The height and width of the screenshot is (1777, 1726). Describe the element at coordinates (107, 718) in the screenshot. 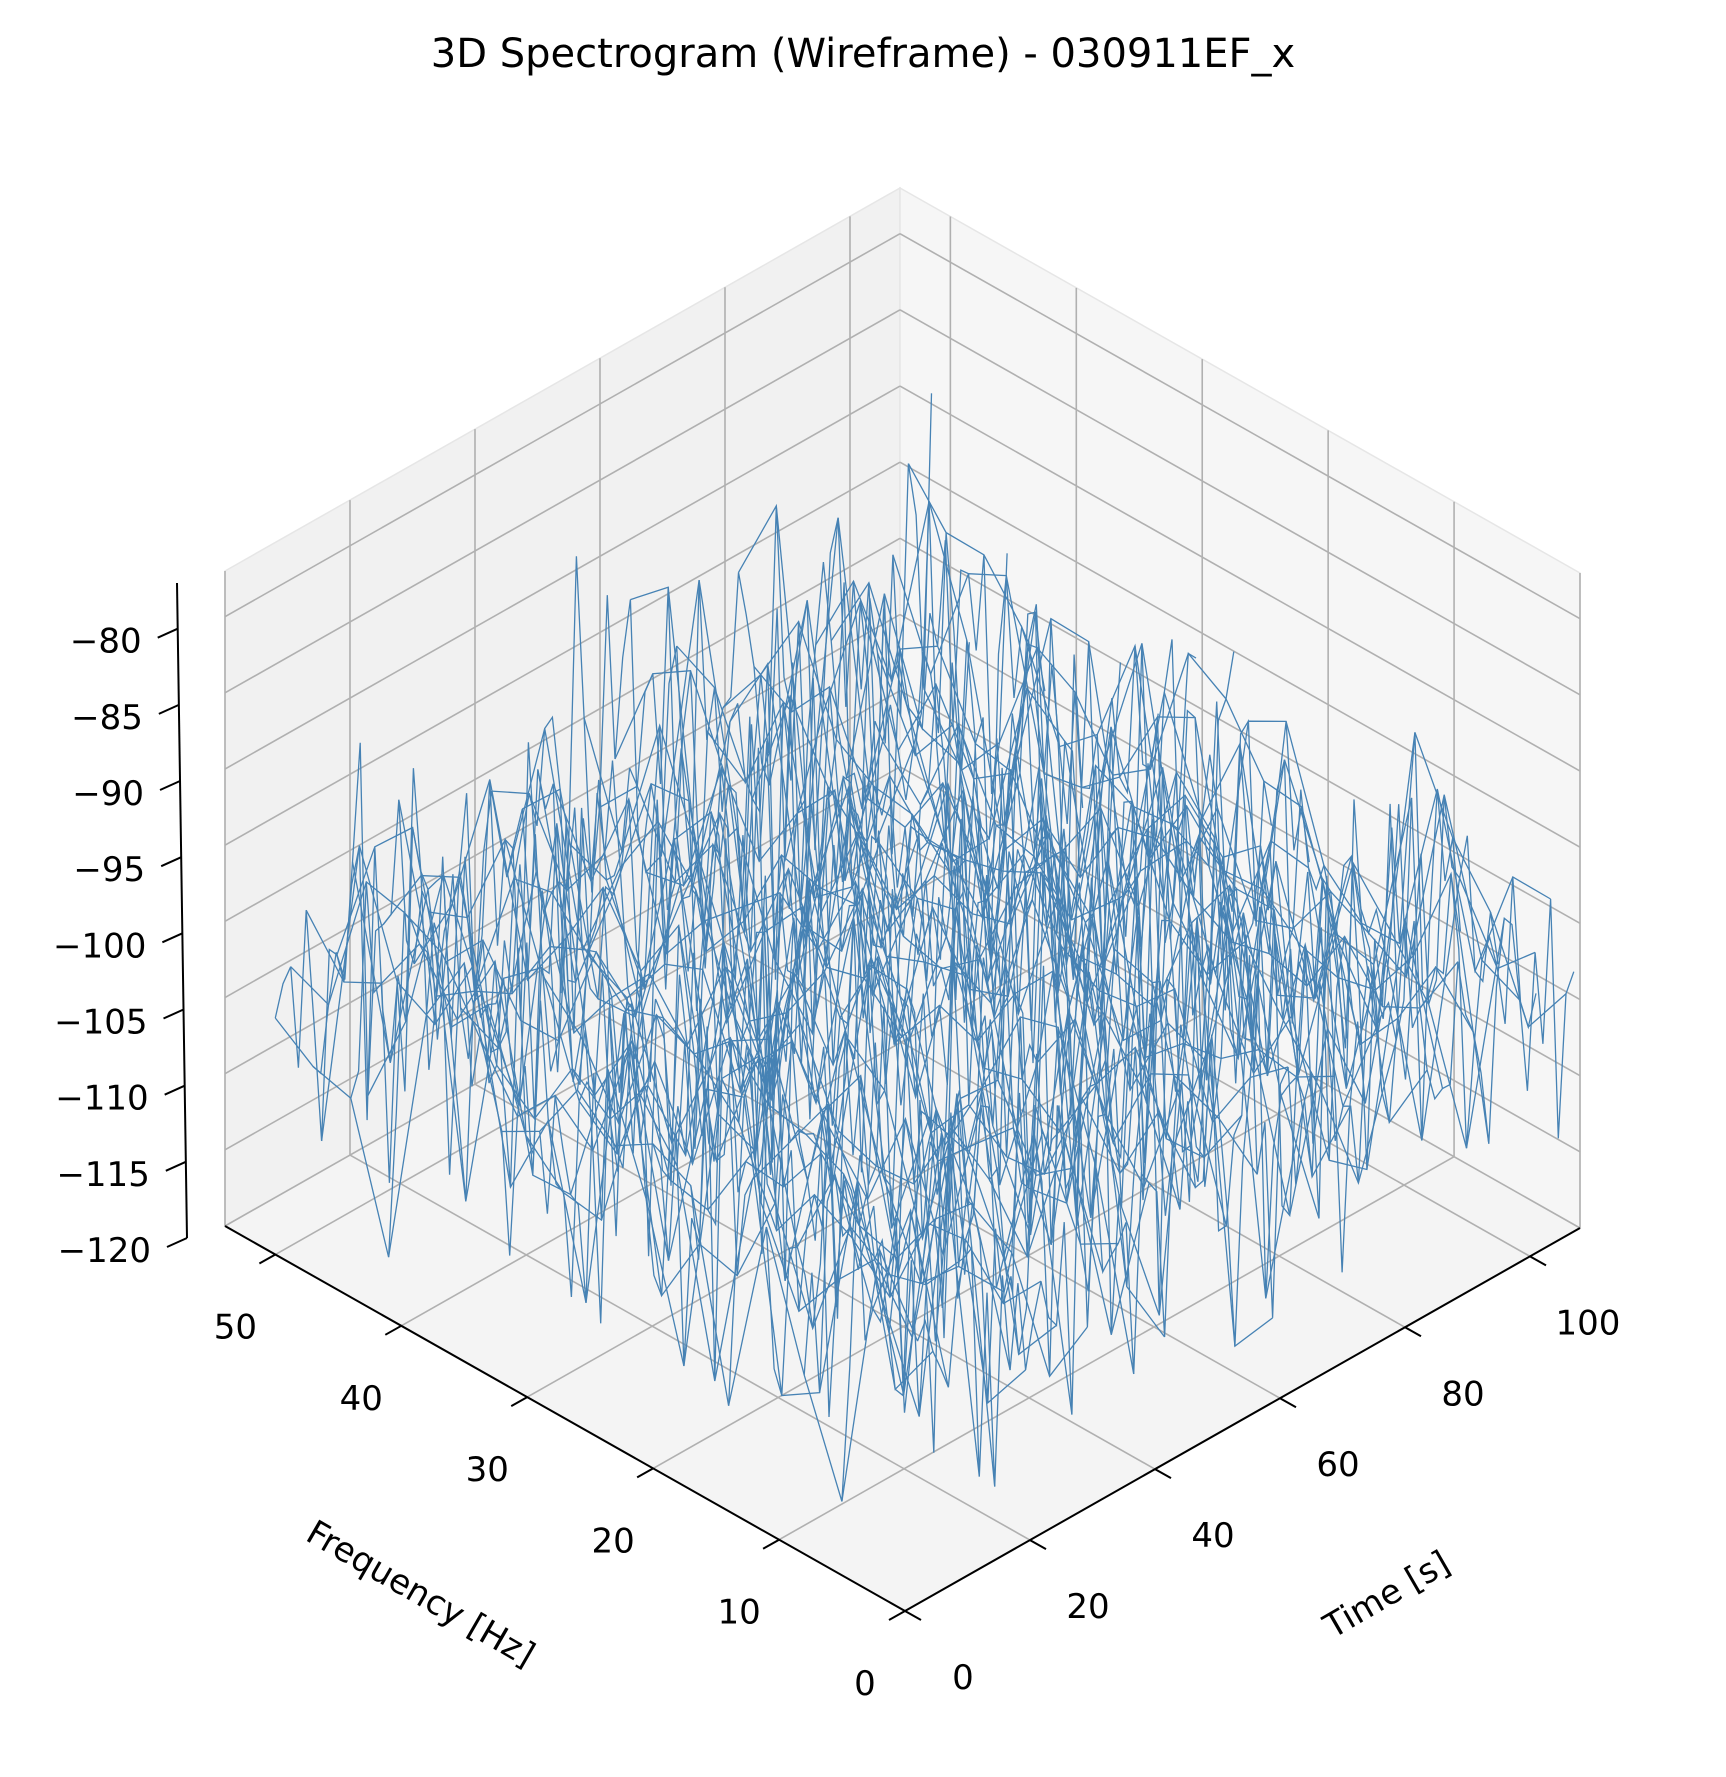

I see `z-tick-label: −85` at that location.